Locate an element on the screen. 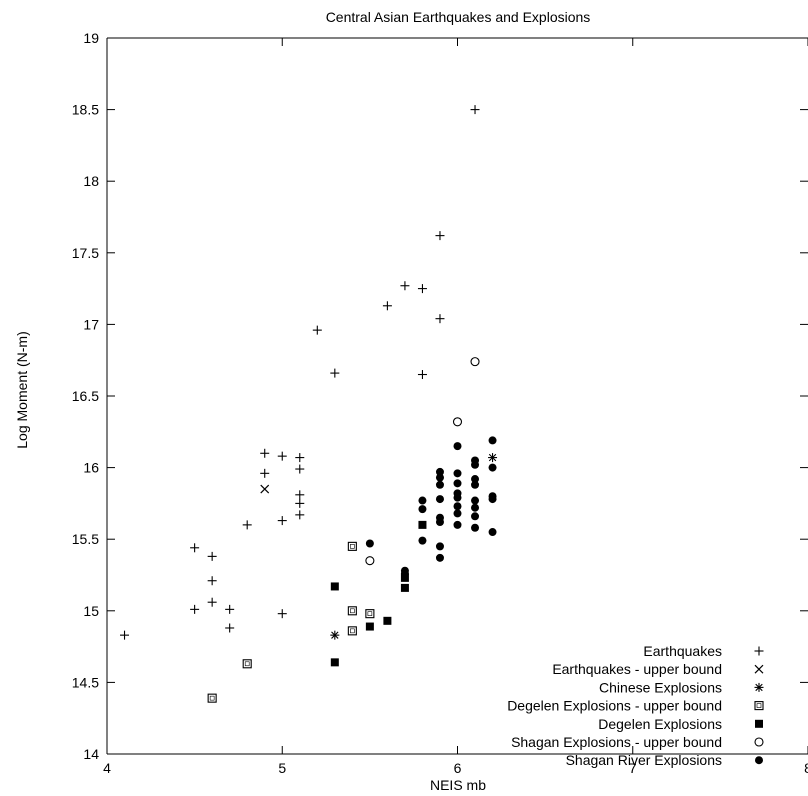 The width and height of the screenshot is (808, 796). data-point-asterisk is located at coordinates (493, 458).